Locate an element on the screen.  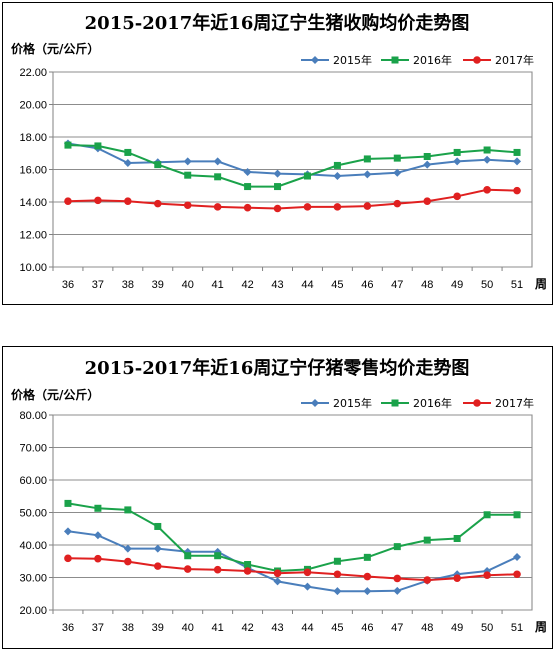
y-tick-label: 12.00 is located at coordinates (33, 236).